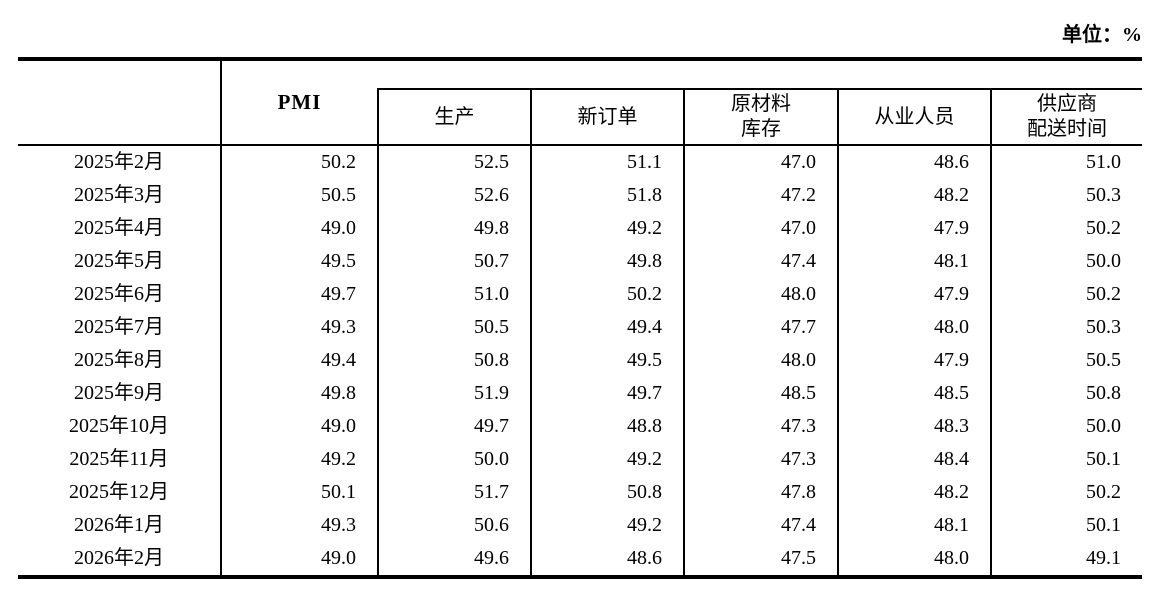  What do you see at coordinates (298, 294) in the screenshot?
I see `cell-pmi: 49.7` at bounding box center [298, 294].